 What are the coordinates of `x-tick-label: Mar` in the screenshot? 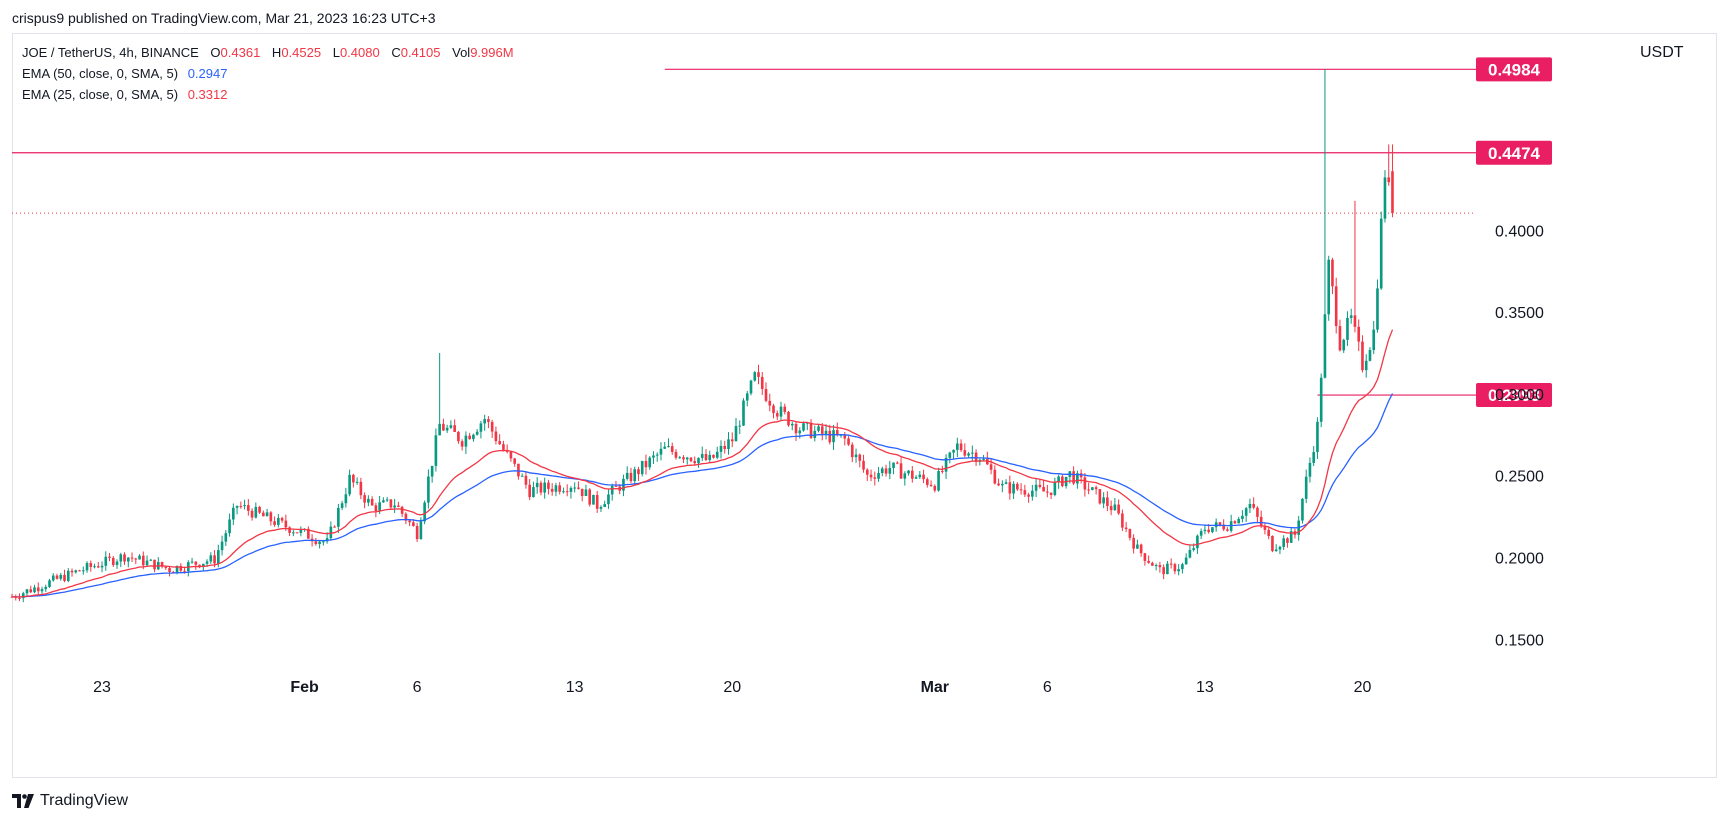 It's located at (935, 687).